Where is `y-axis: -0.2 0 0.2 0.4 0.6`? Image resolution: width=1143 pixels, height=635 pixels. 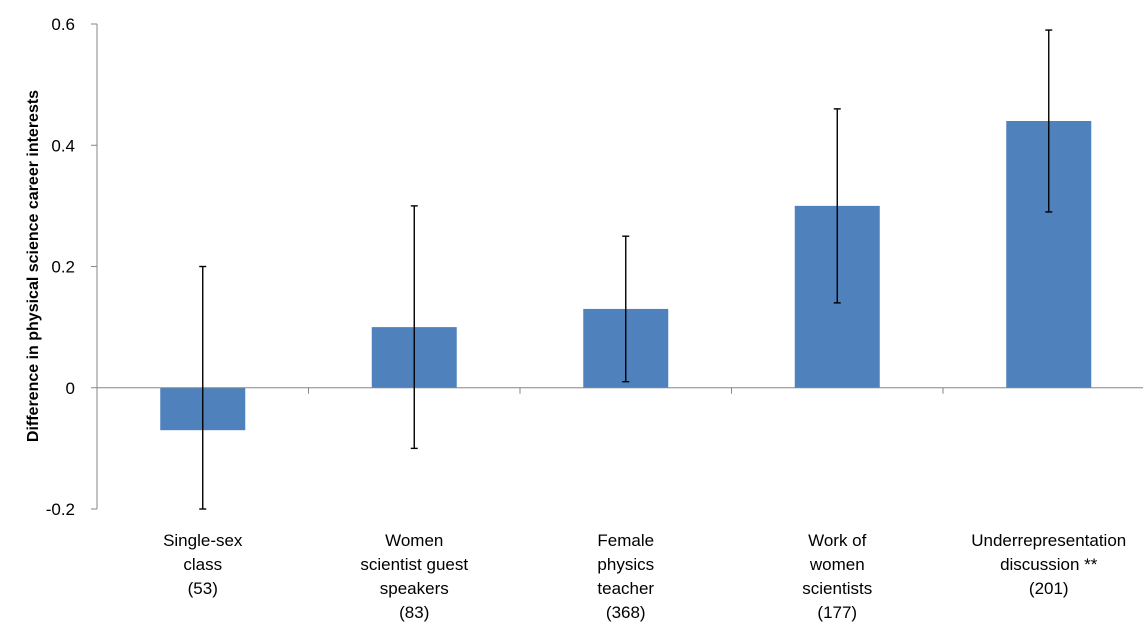 y-axis: -0.2 0 0.2 0.4 0.6 is located at coordinates (72, 267).